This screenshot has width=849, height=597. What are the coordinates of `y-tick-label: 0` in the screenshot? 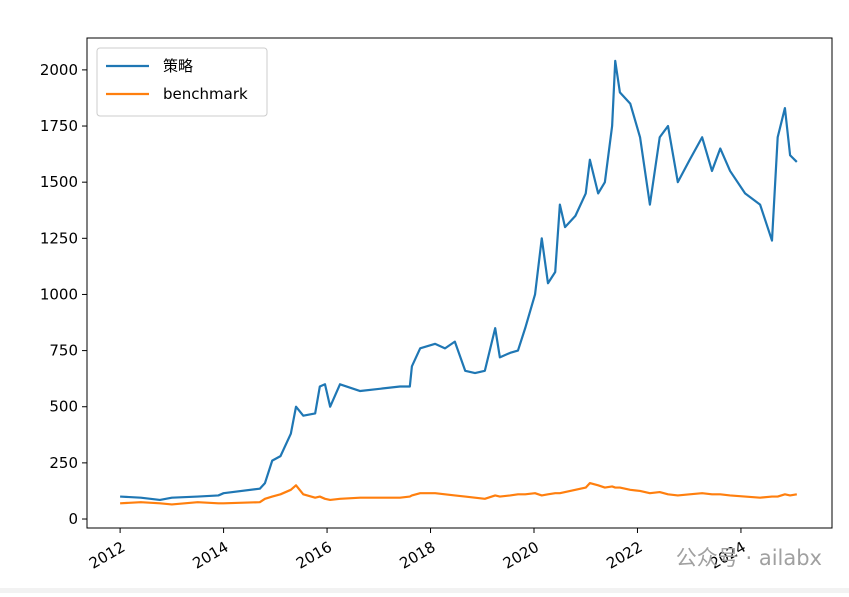 It's located at (73, 519).